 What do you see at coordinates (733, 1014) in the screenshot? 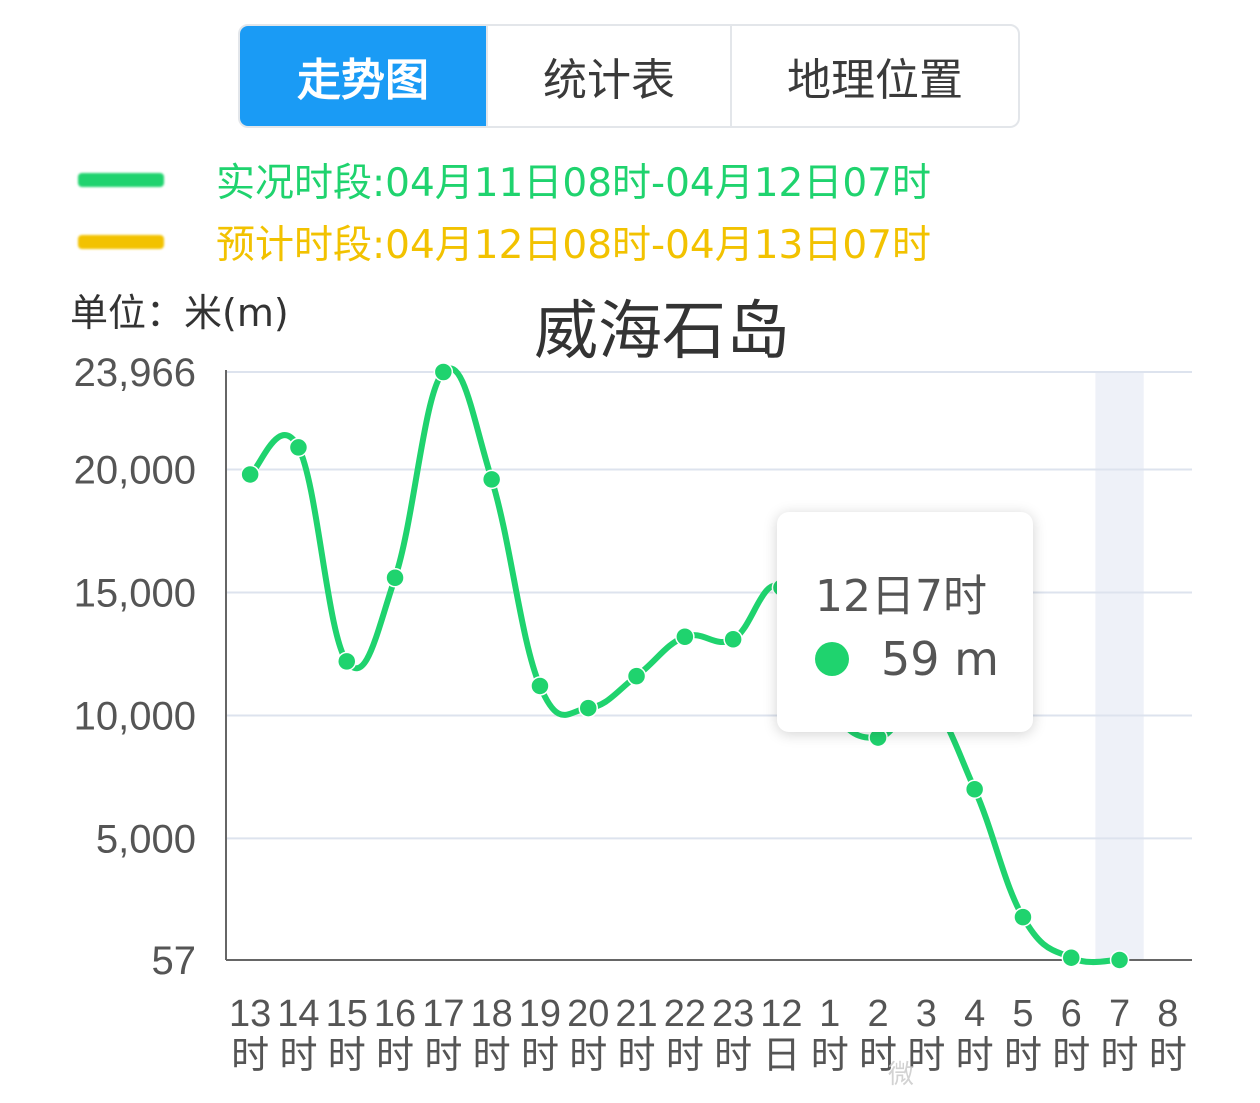
I see `x-tick-label: 23` at bounding box center [733, 1014].